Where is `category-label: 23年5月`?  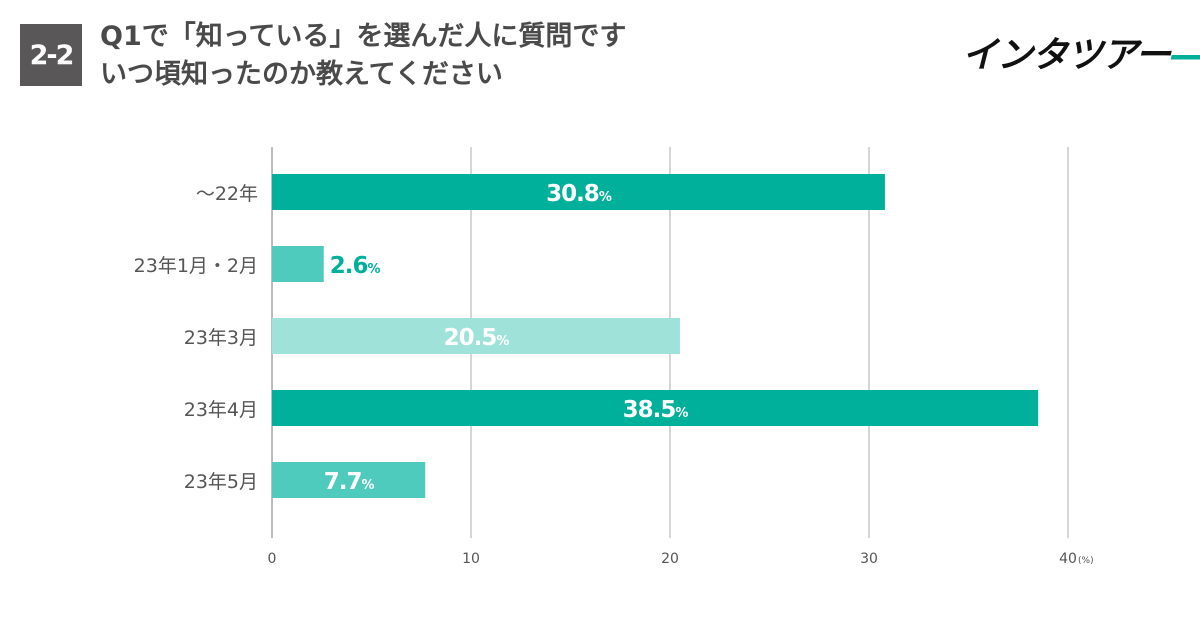 category-label: 23年5月 is located at coordinates (221, 482).